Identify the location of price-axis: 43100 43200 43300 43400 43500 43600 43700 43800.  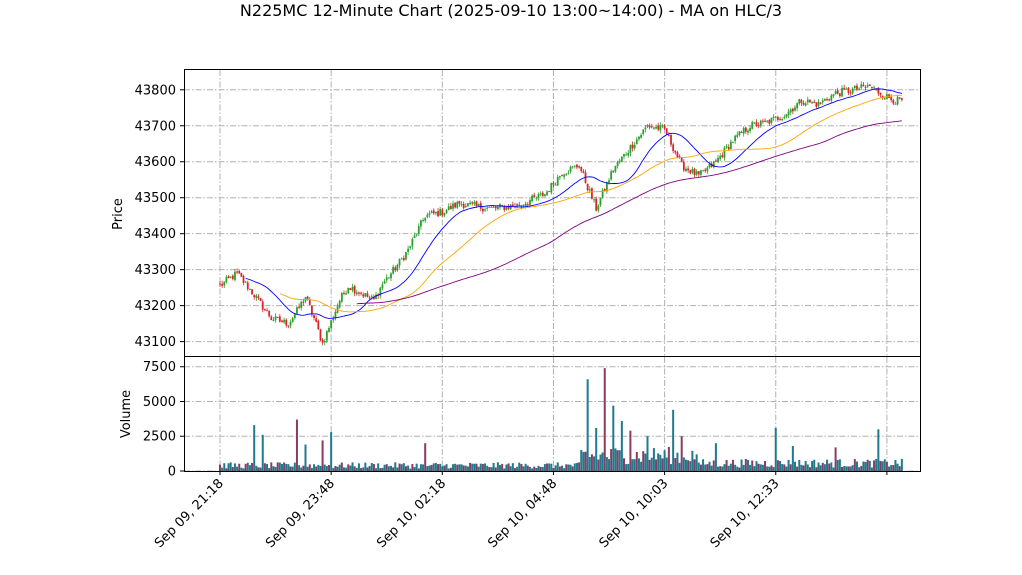
(159, 216).